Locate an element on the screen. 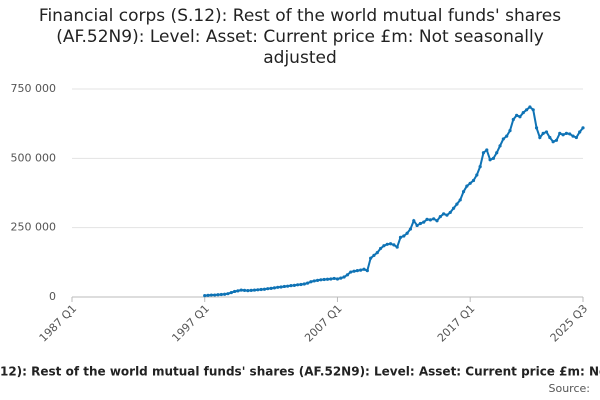 The height and width of the screenshot is (400, 600). x-tick-label: 2025 Q3 is located at coordinates (569, 323).